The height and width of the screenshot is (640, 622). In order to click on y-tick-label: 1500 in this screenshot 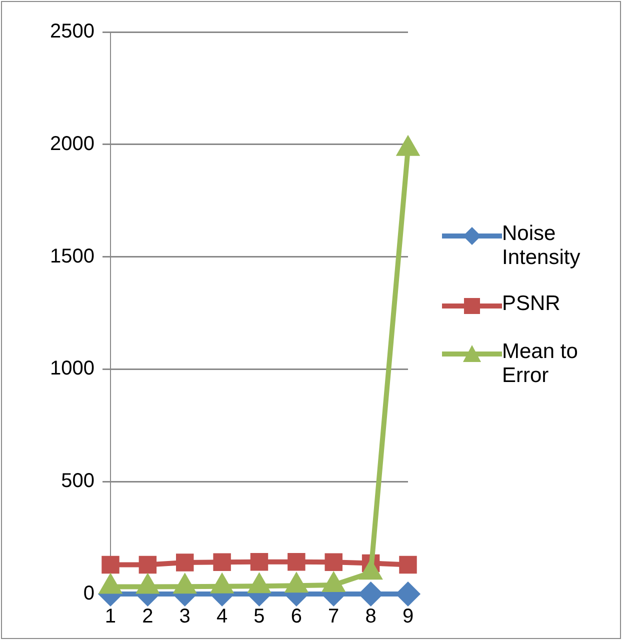, I will do `click(72, 256)`.